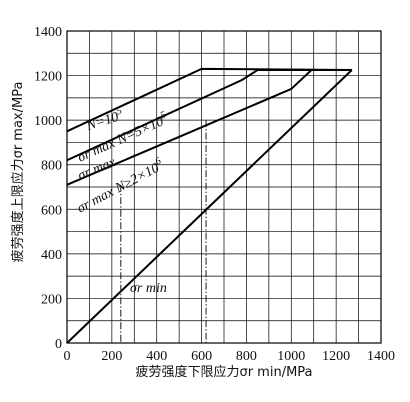 Image resolution: width=410 pixels, height=402 pixels. I want to click on y-tick-label: 1400, so click(48, 32).